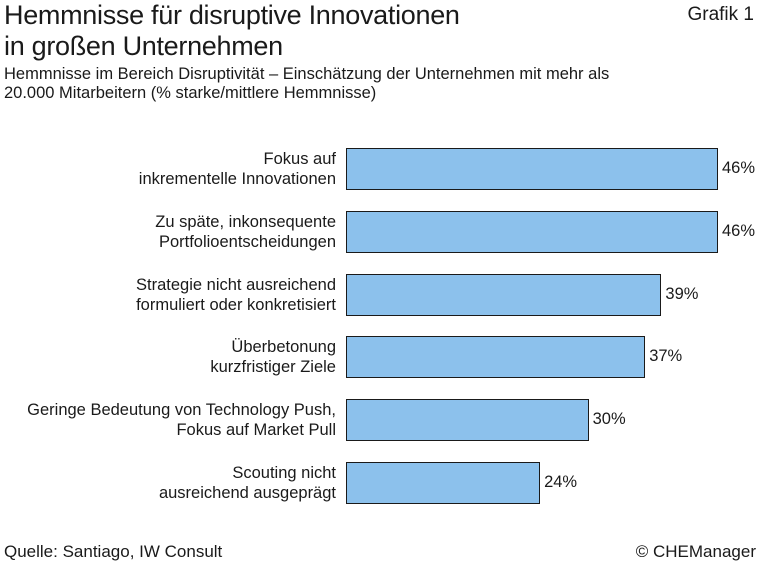  Describe the element at coordinates (273, 357) in the screenshot. I see `category-label: Überbetonung kurzfristiger Ziele` at that location.